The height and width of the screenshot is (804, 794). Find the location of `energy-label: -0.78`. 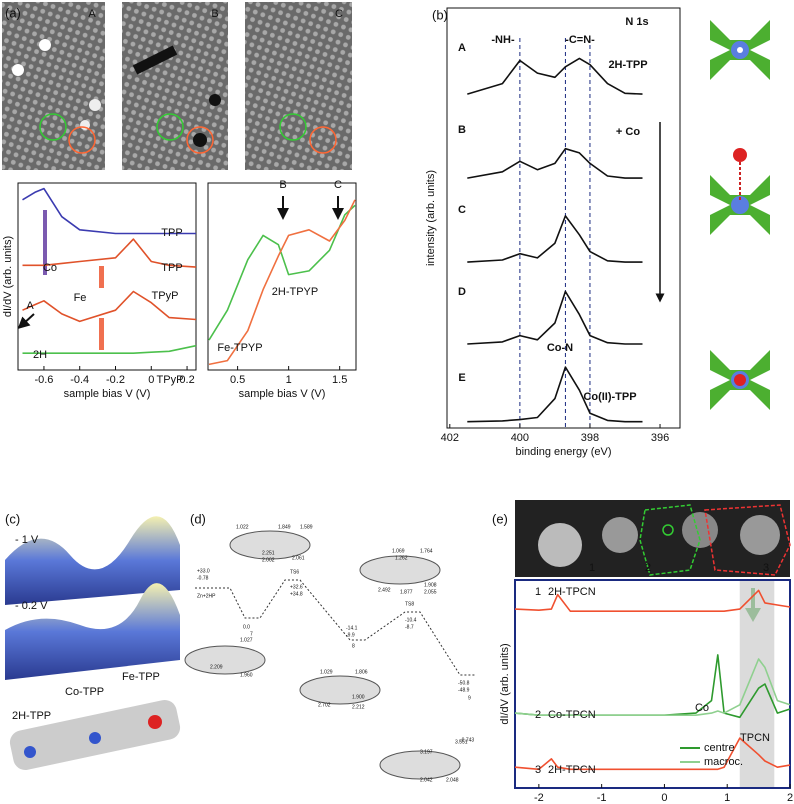

energy-label: -0.78 is located at coordinates (203, 578).